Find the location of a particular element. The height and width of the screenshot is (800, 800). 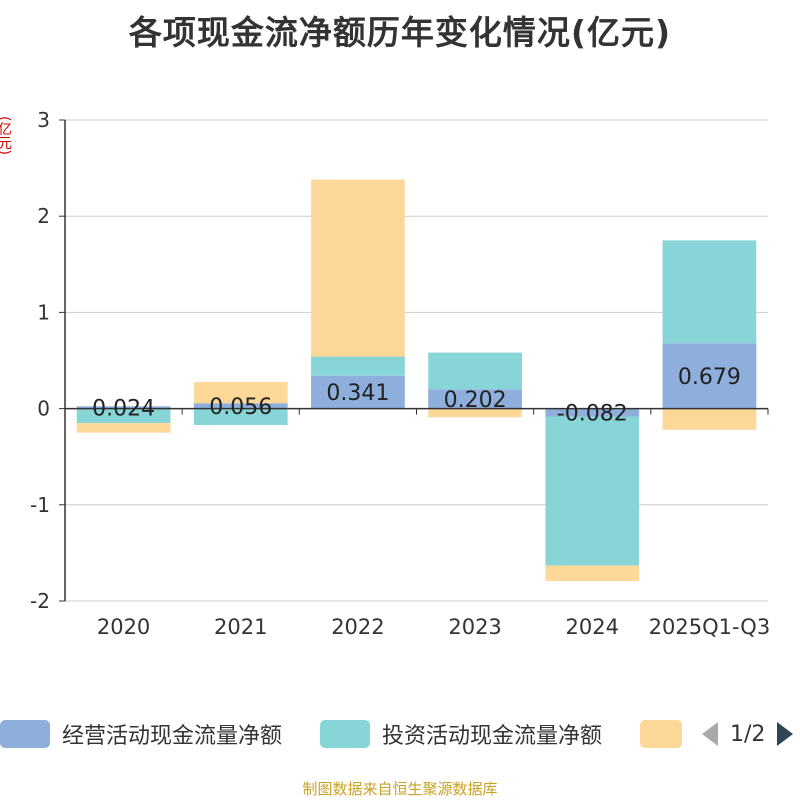

y-tick-label: 0 is located at coordinates (43, 409).